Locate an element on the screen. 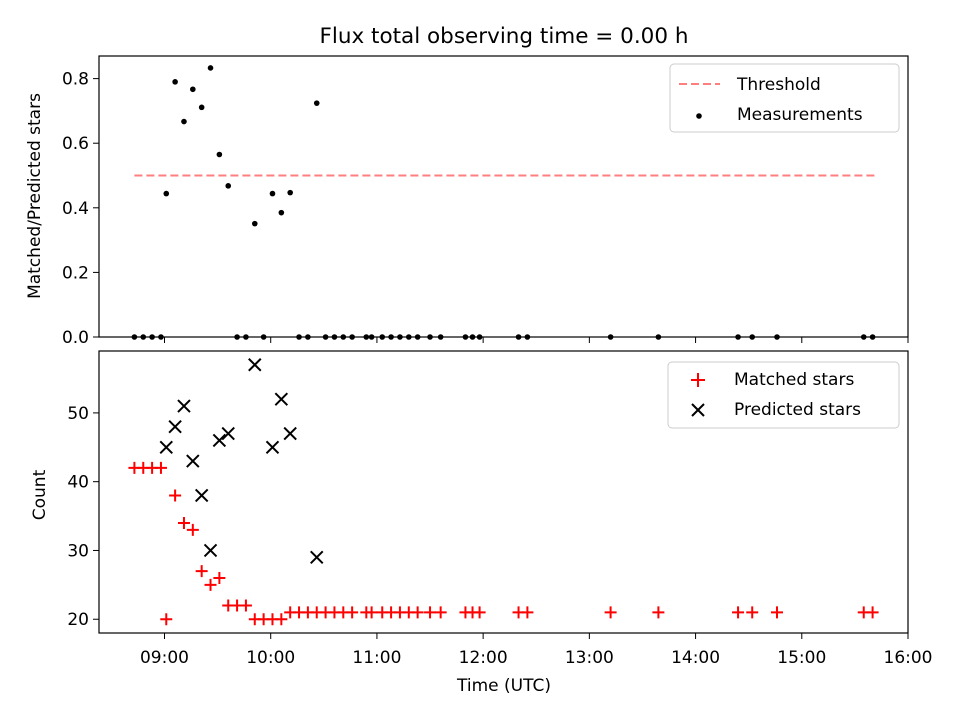 This screenshot has height=724, width=960. y-tick-label: 30 is located at coordinates (78, 551).